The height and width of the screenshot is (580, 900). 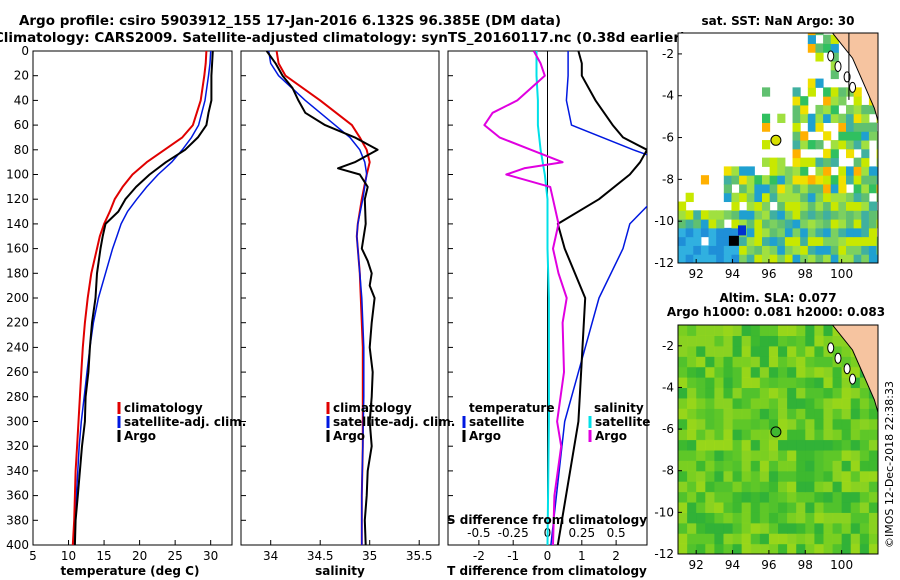 What do you see at coordinates (511, 408) in the screenshot?
I see `legend-temperature-title: temperature` at bounding box center [511, 408].